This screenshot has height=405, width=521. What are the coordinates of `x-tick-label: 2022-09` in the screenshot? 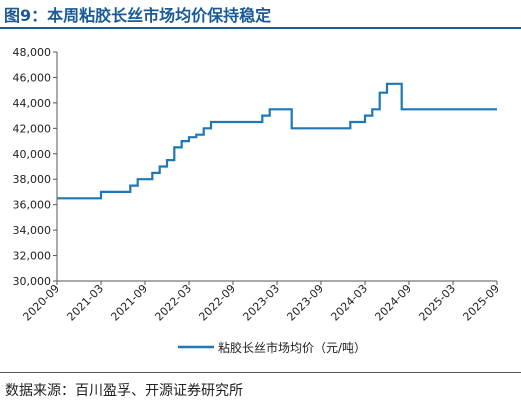 It's located at (217, 303).